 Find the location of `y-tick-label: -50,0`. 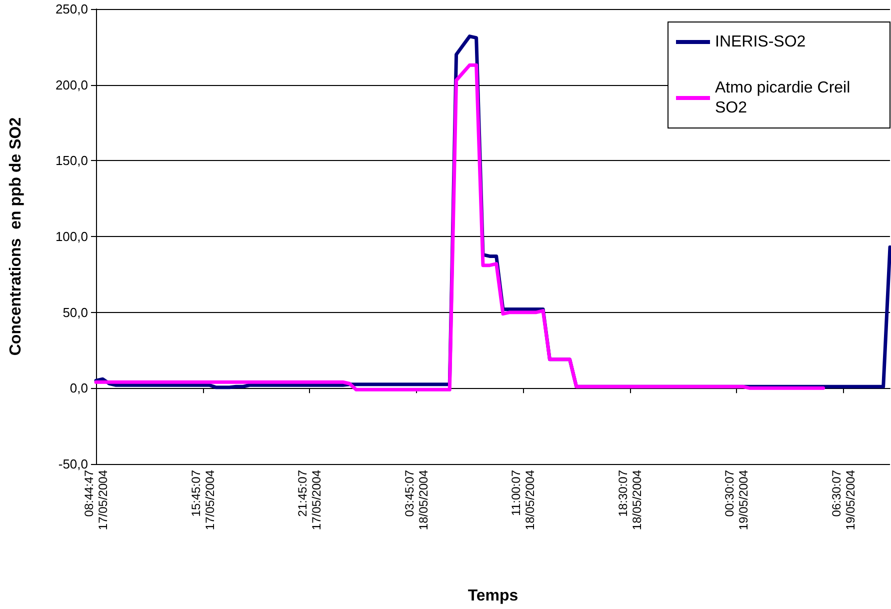

y-tick-label: -50,0 is located at coordinates (73, 464).